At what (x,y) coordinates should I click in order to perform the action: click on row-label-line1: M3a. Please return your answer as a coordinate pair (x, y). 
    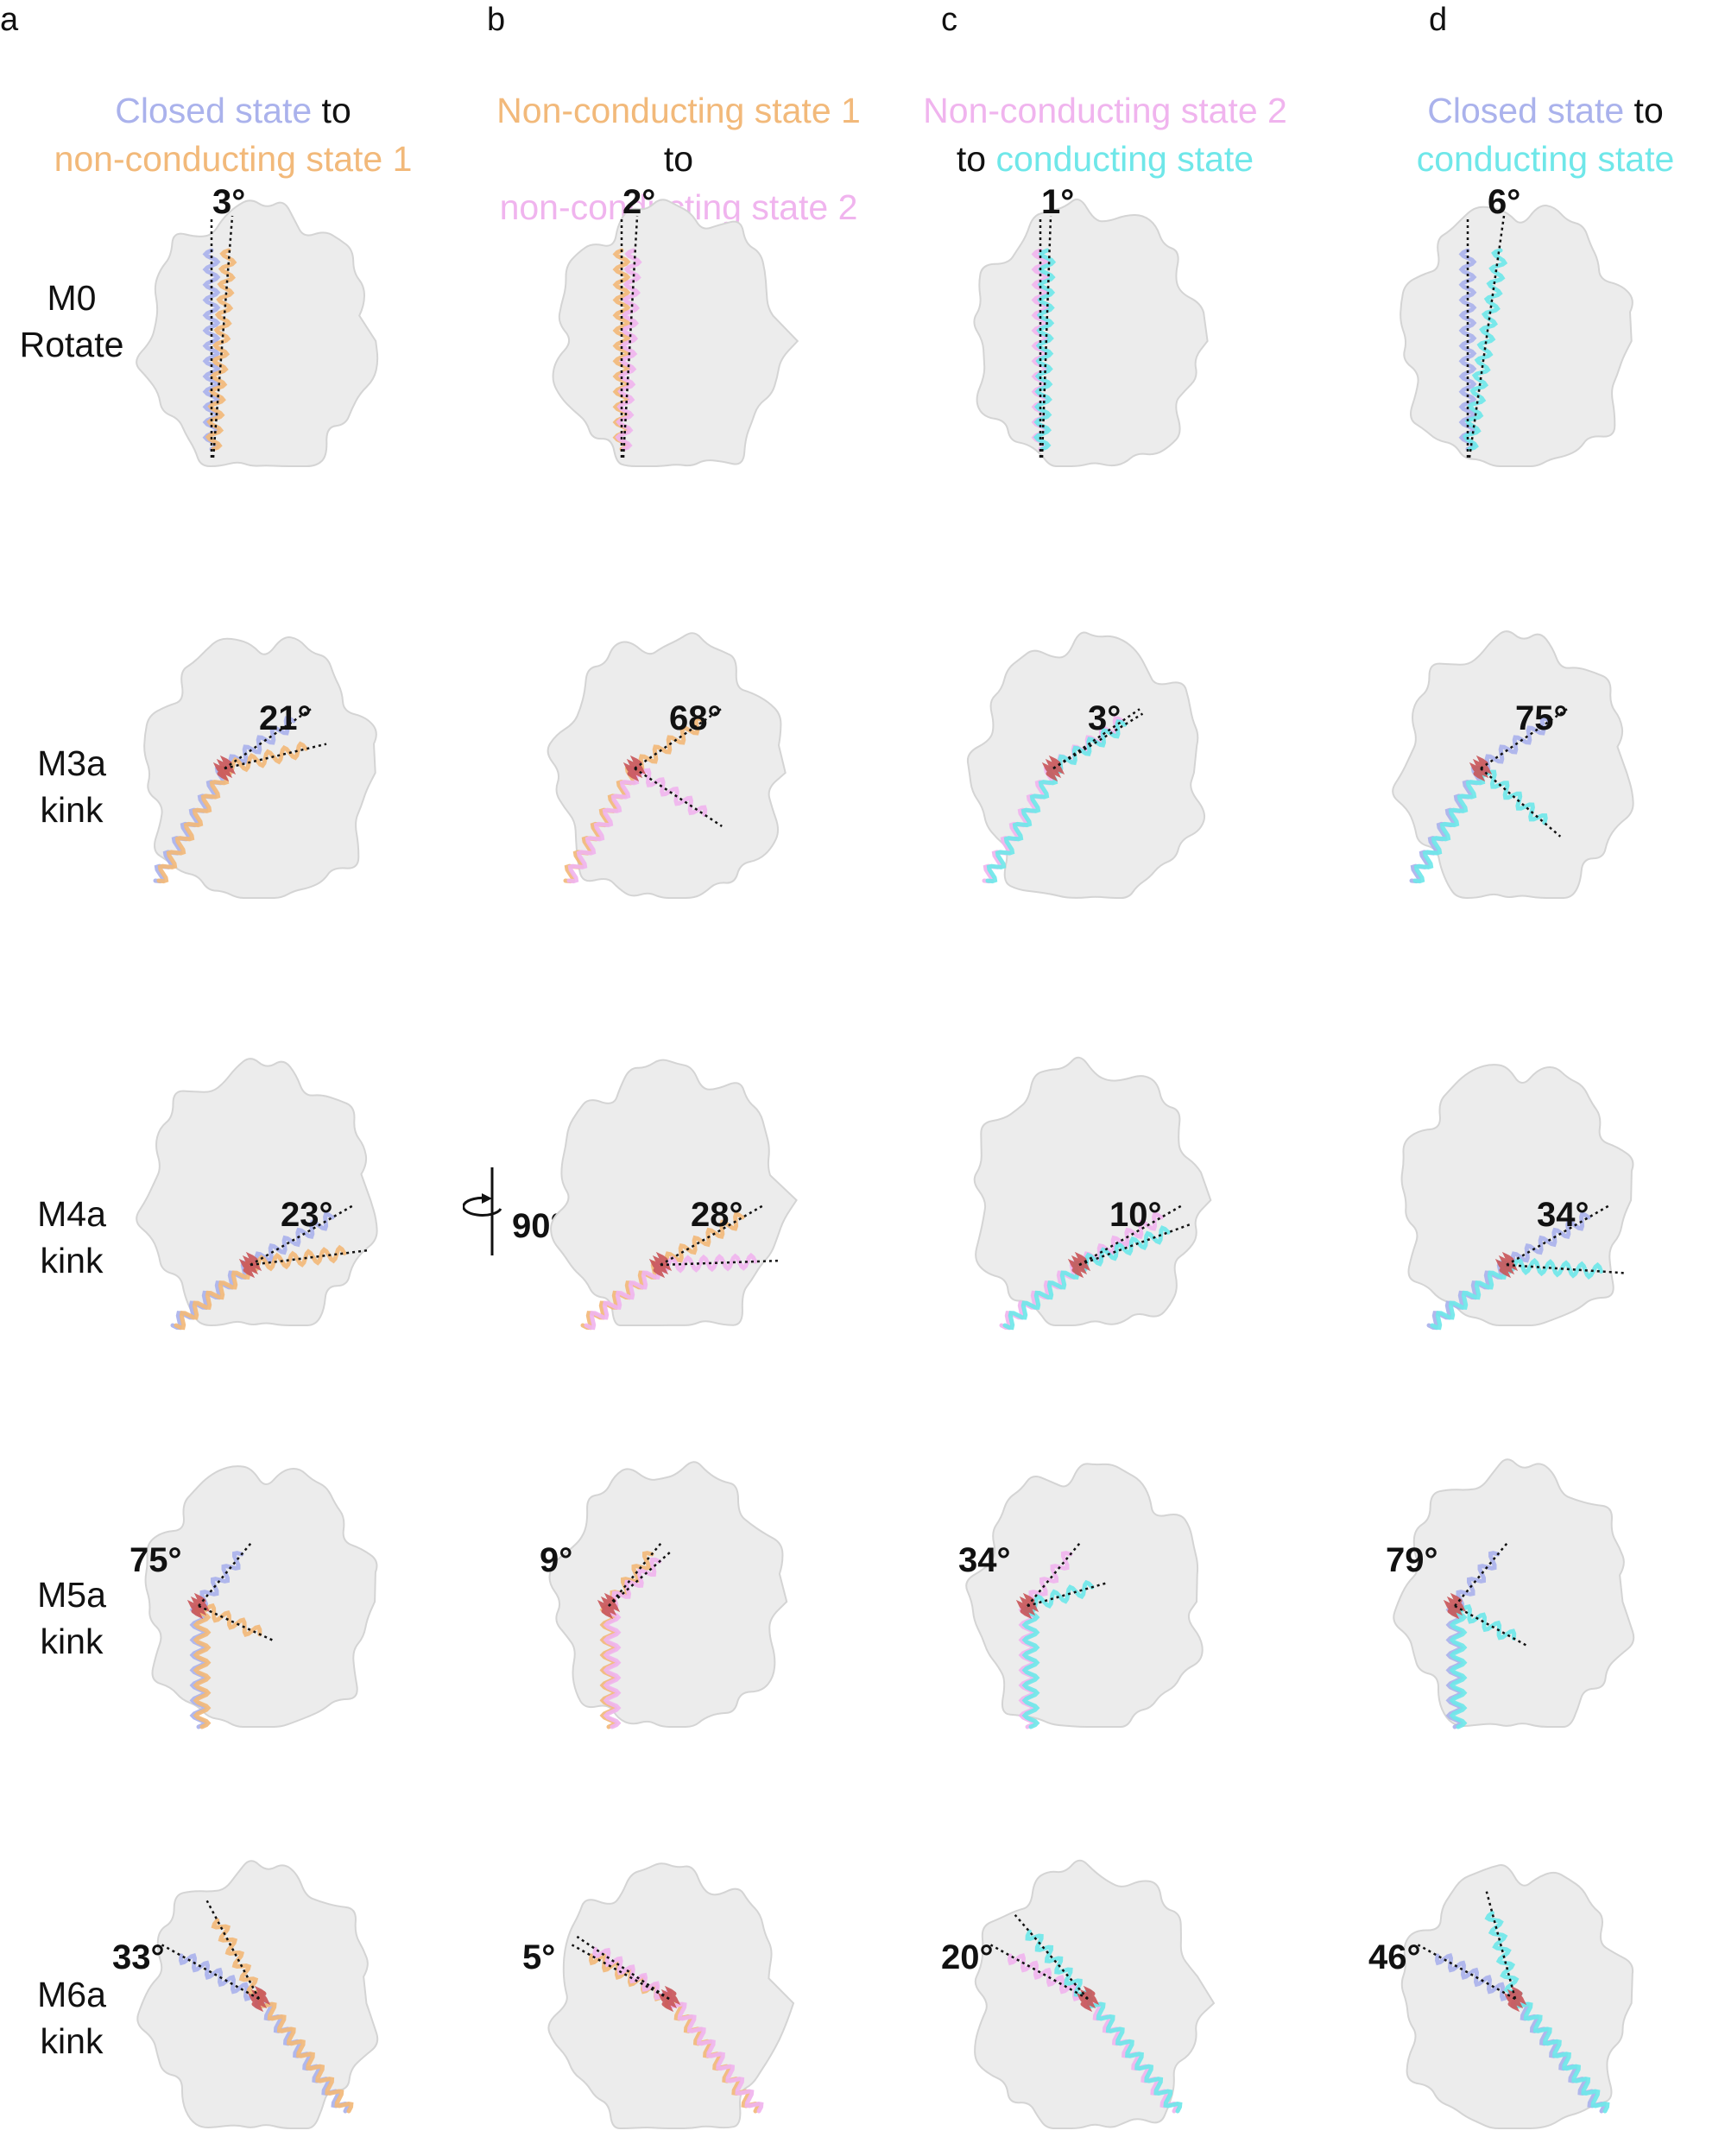
    Looking at the image, I should click on (72, 763).